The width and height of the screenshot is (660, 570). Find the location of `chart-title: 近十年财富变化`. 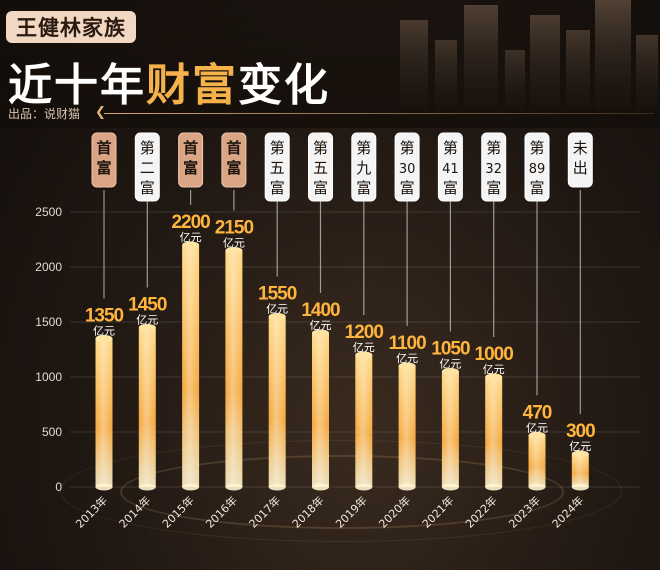

chart-title: 近十年财富变化 is located at coordinates (169, 81).